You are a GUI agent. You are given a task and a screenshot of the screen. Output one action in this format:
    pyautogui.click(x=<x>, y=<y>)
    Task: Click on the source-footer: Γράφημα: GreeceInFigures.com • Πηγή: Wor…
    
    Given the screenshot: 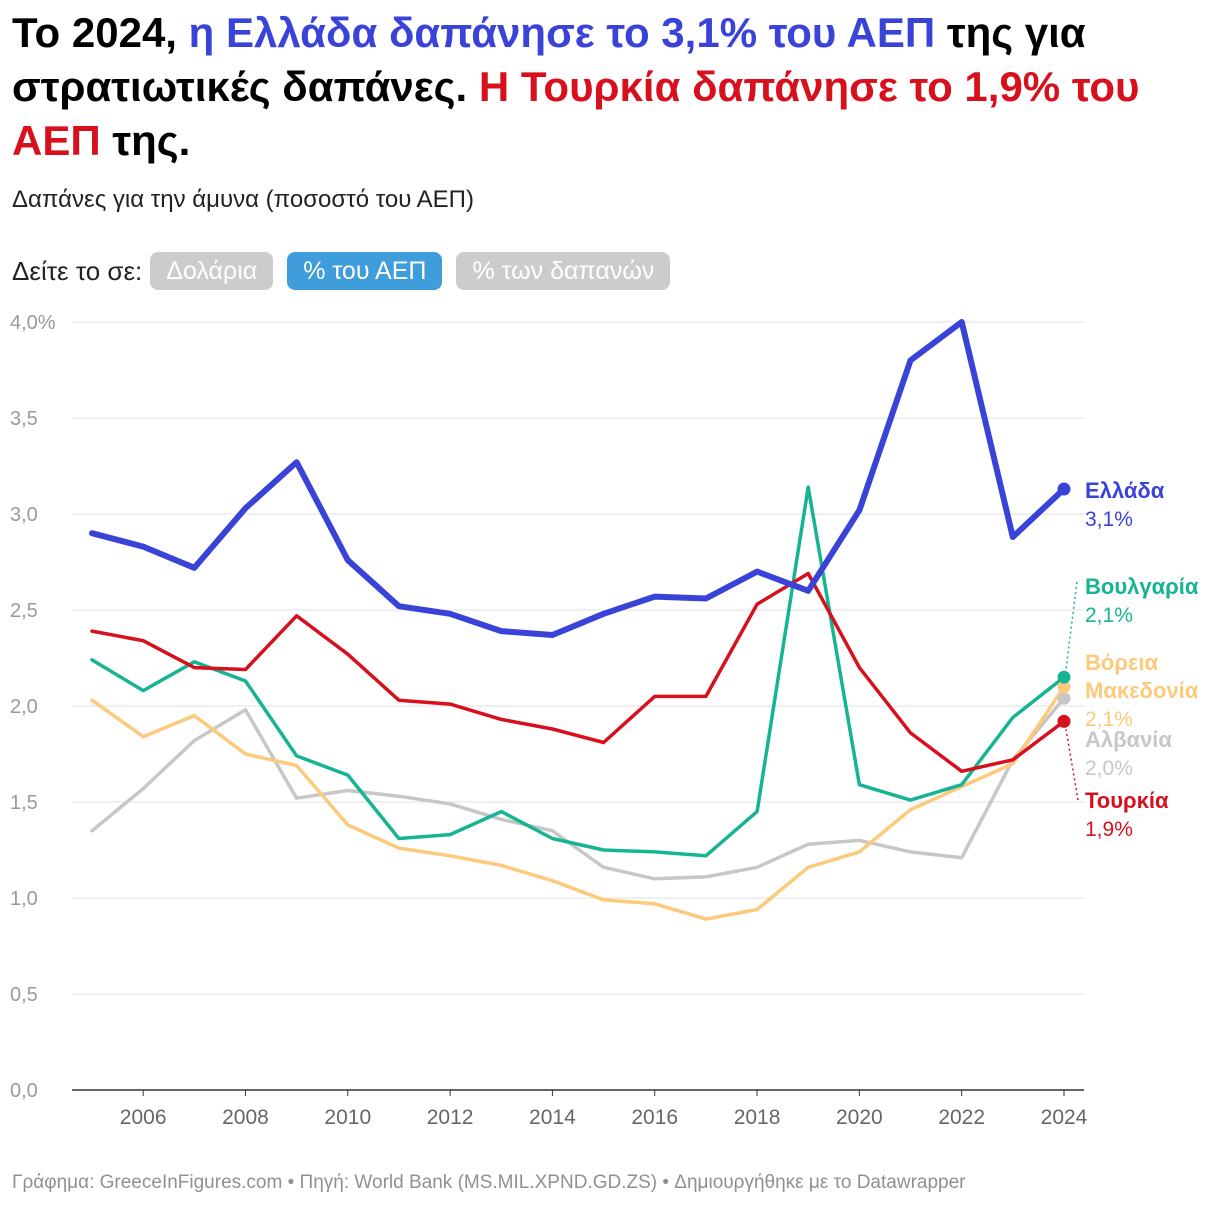 What is the action you would take?
    pyautogui.click(x=489, y=1182)
    